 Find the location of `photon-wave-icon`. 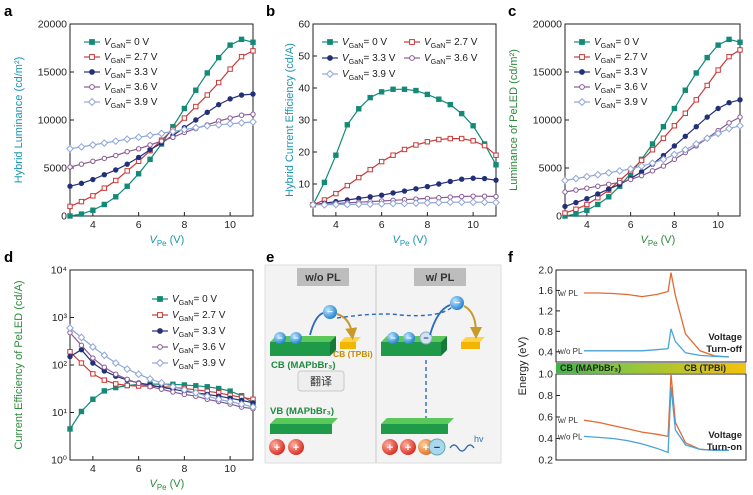

photon-wave-icon is located at coordinates (462, 448).